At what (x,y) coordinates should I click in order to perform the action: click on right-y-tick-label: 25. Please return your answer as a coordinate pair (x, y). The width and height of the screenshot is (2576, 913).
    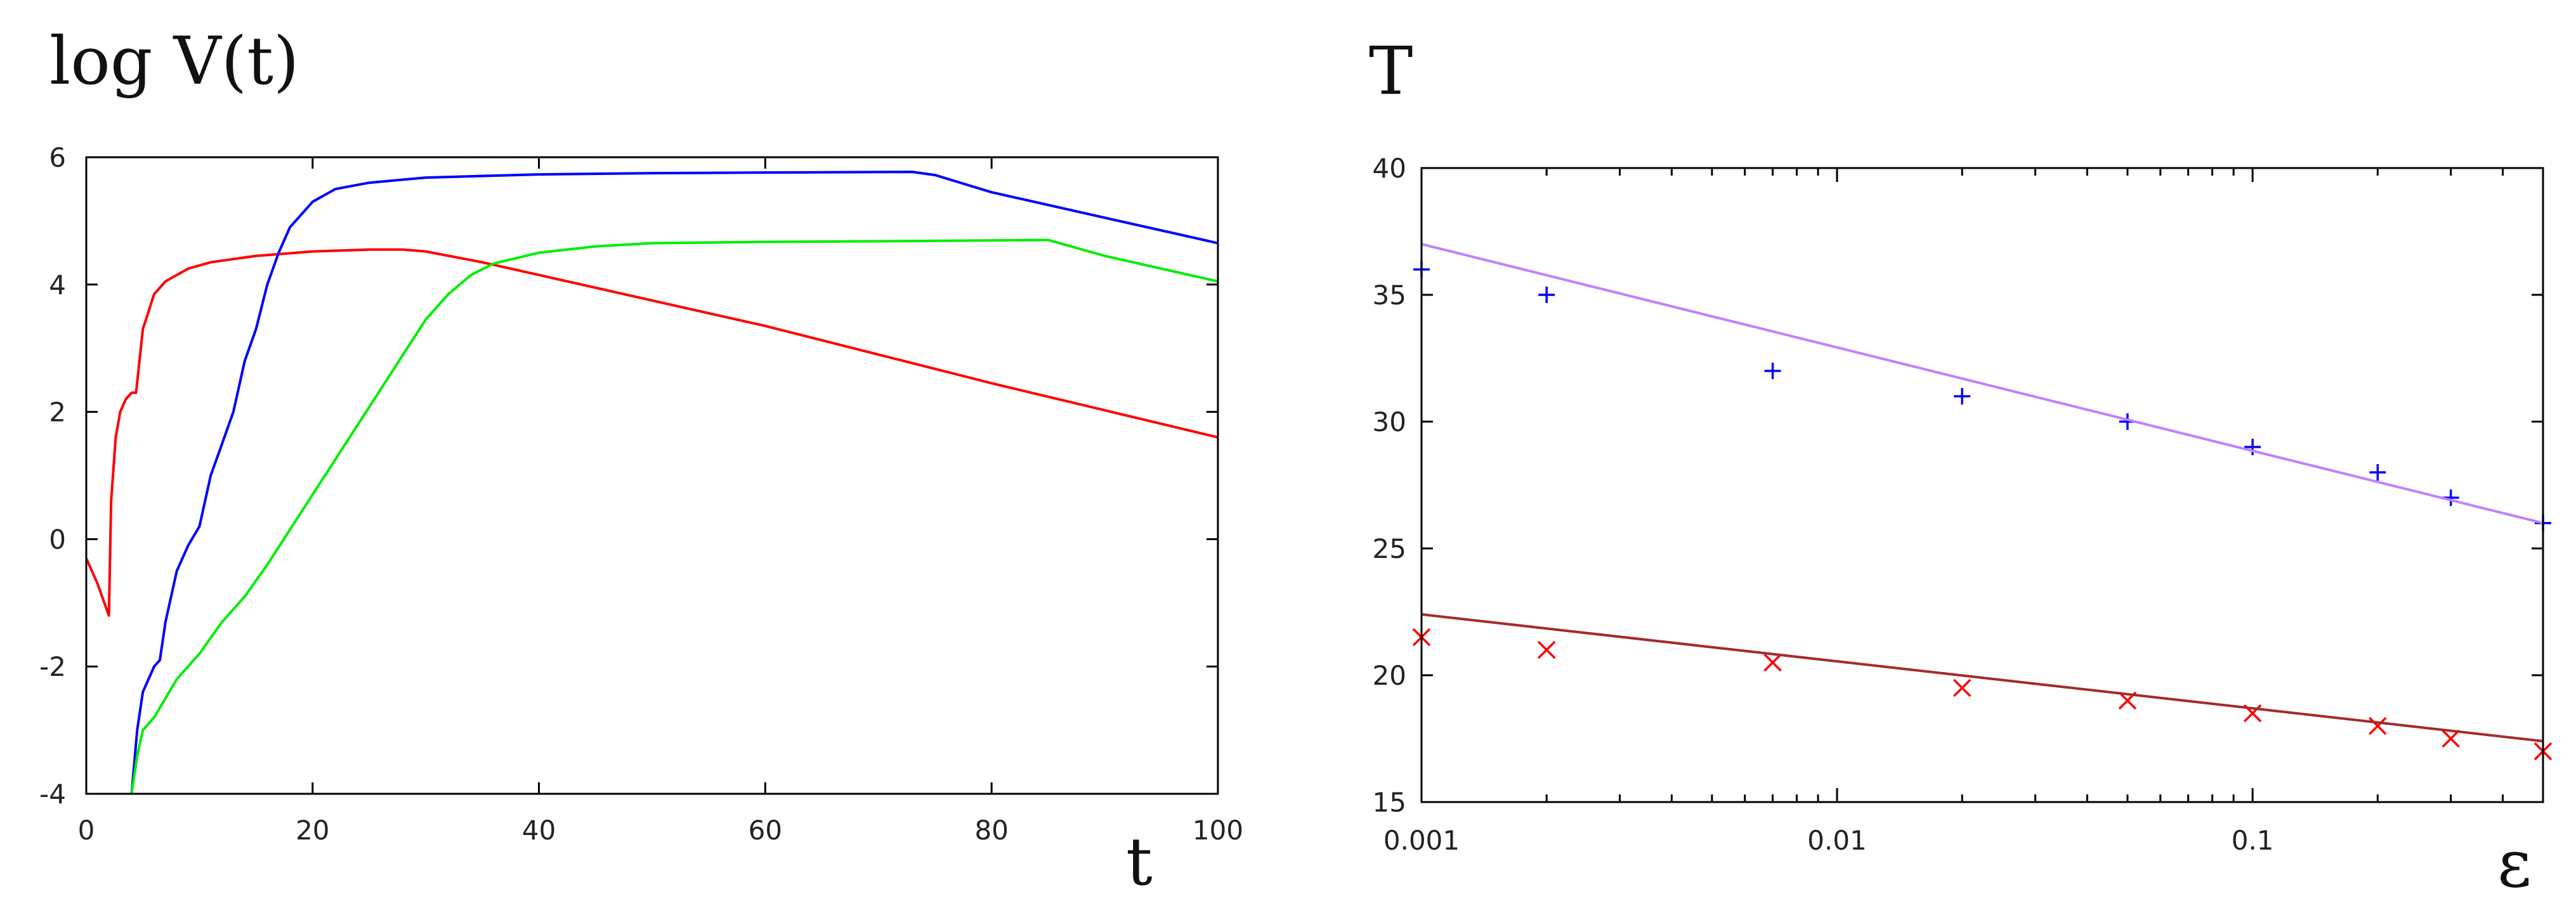
    Looking at the image, I should click on (1389, 548).